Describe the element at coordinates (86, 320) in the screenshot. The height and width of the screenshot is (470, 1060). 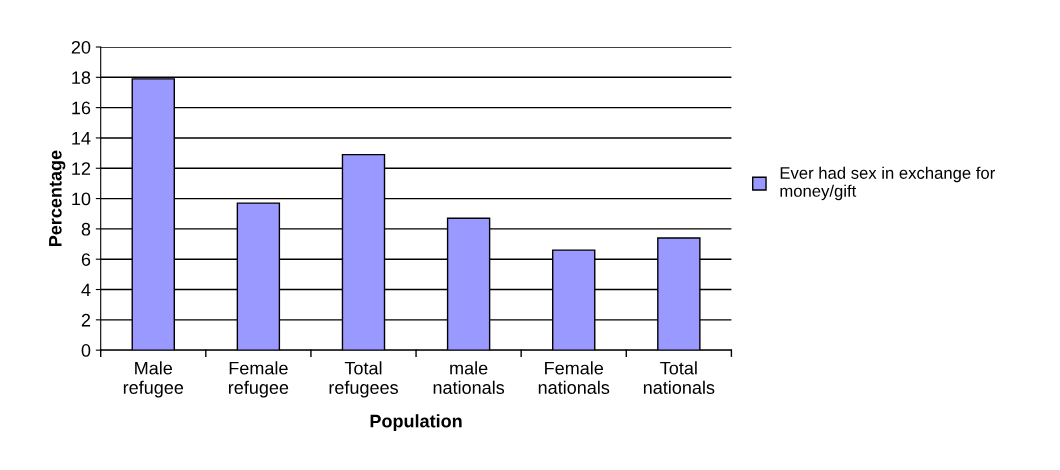
I see `y-tick-label: 2` at that location.